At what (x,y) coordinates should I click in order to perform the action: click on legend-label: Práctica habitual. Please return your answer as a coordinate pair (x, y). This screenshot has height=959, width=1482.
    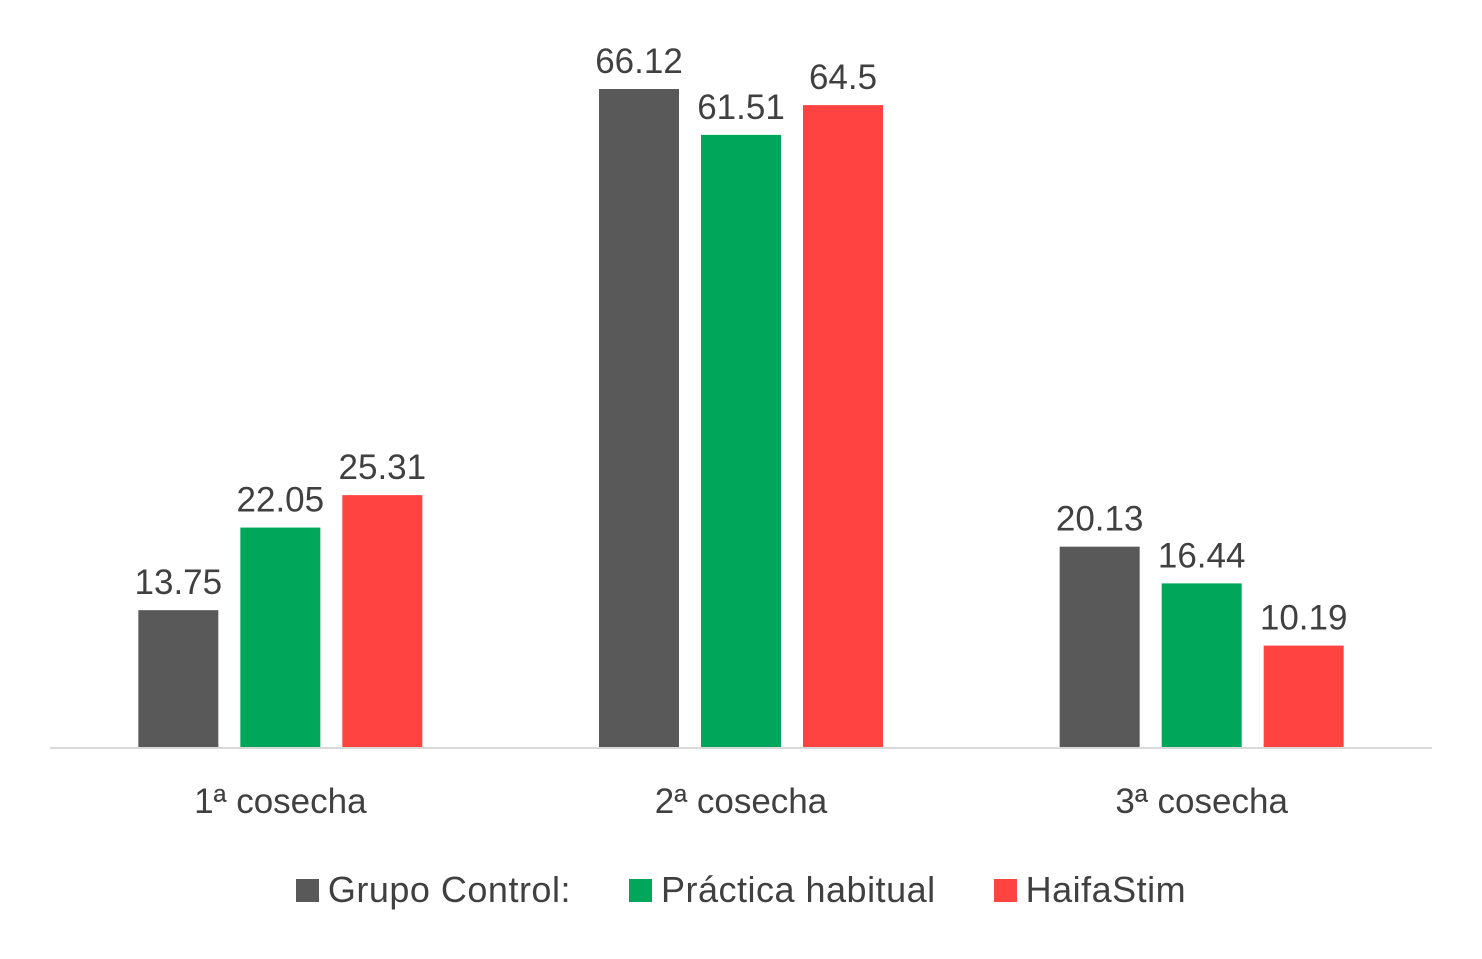
    Looking at the image, I should click on (798, 889).